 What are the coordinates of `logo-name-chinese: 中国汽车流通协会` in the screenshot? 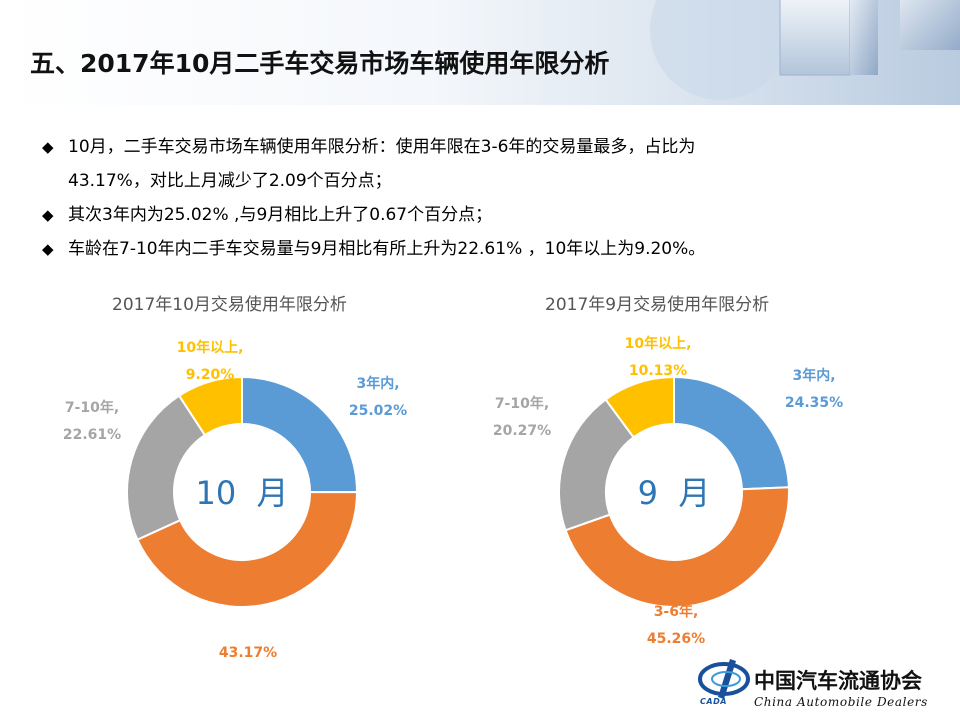 It's located at (838, 680).